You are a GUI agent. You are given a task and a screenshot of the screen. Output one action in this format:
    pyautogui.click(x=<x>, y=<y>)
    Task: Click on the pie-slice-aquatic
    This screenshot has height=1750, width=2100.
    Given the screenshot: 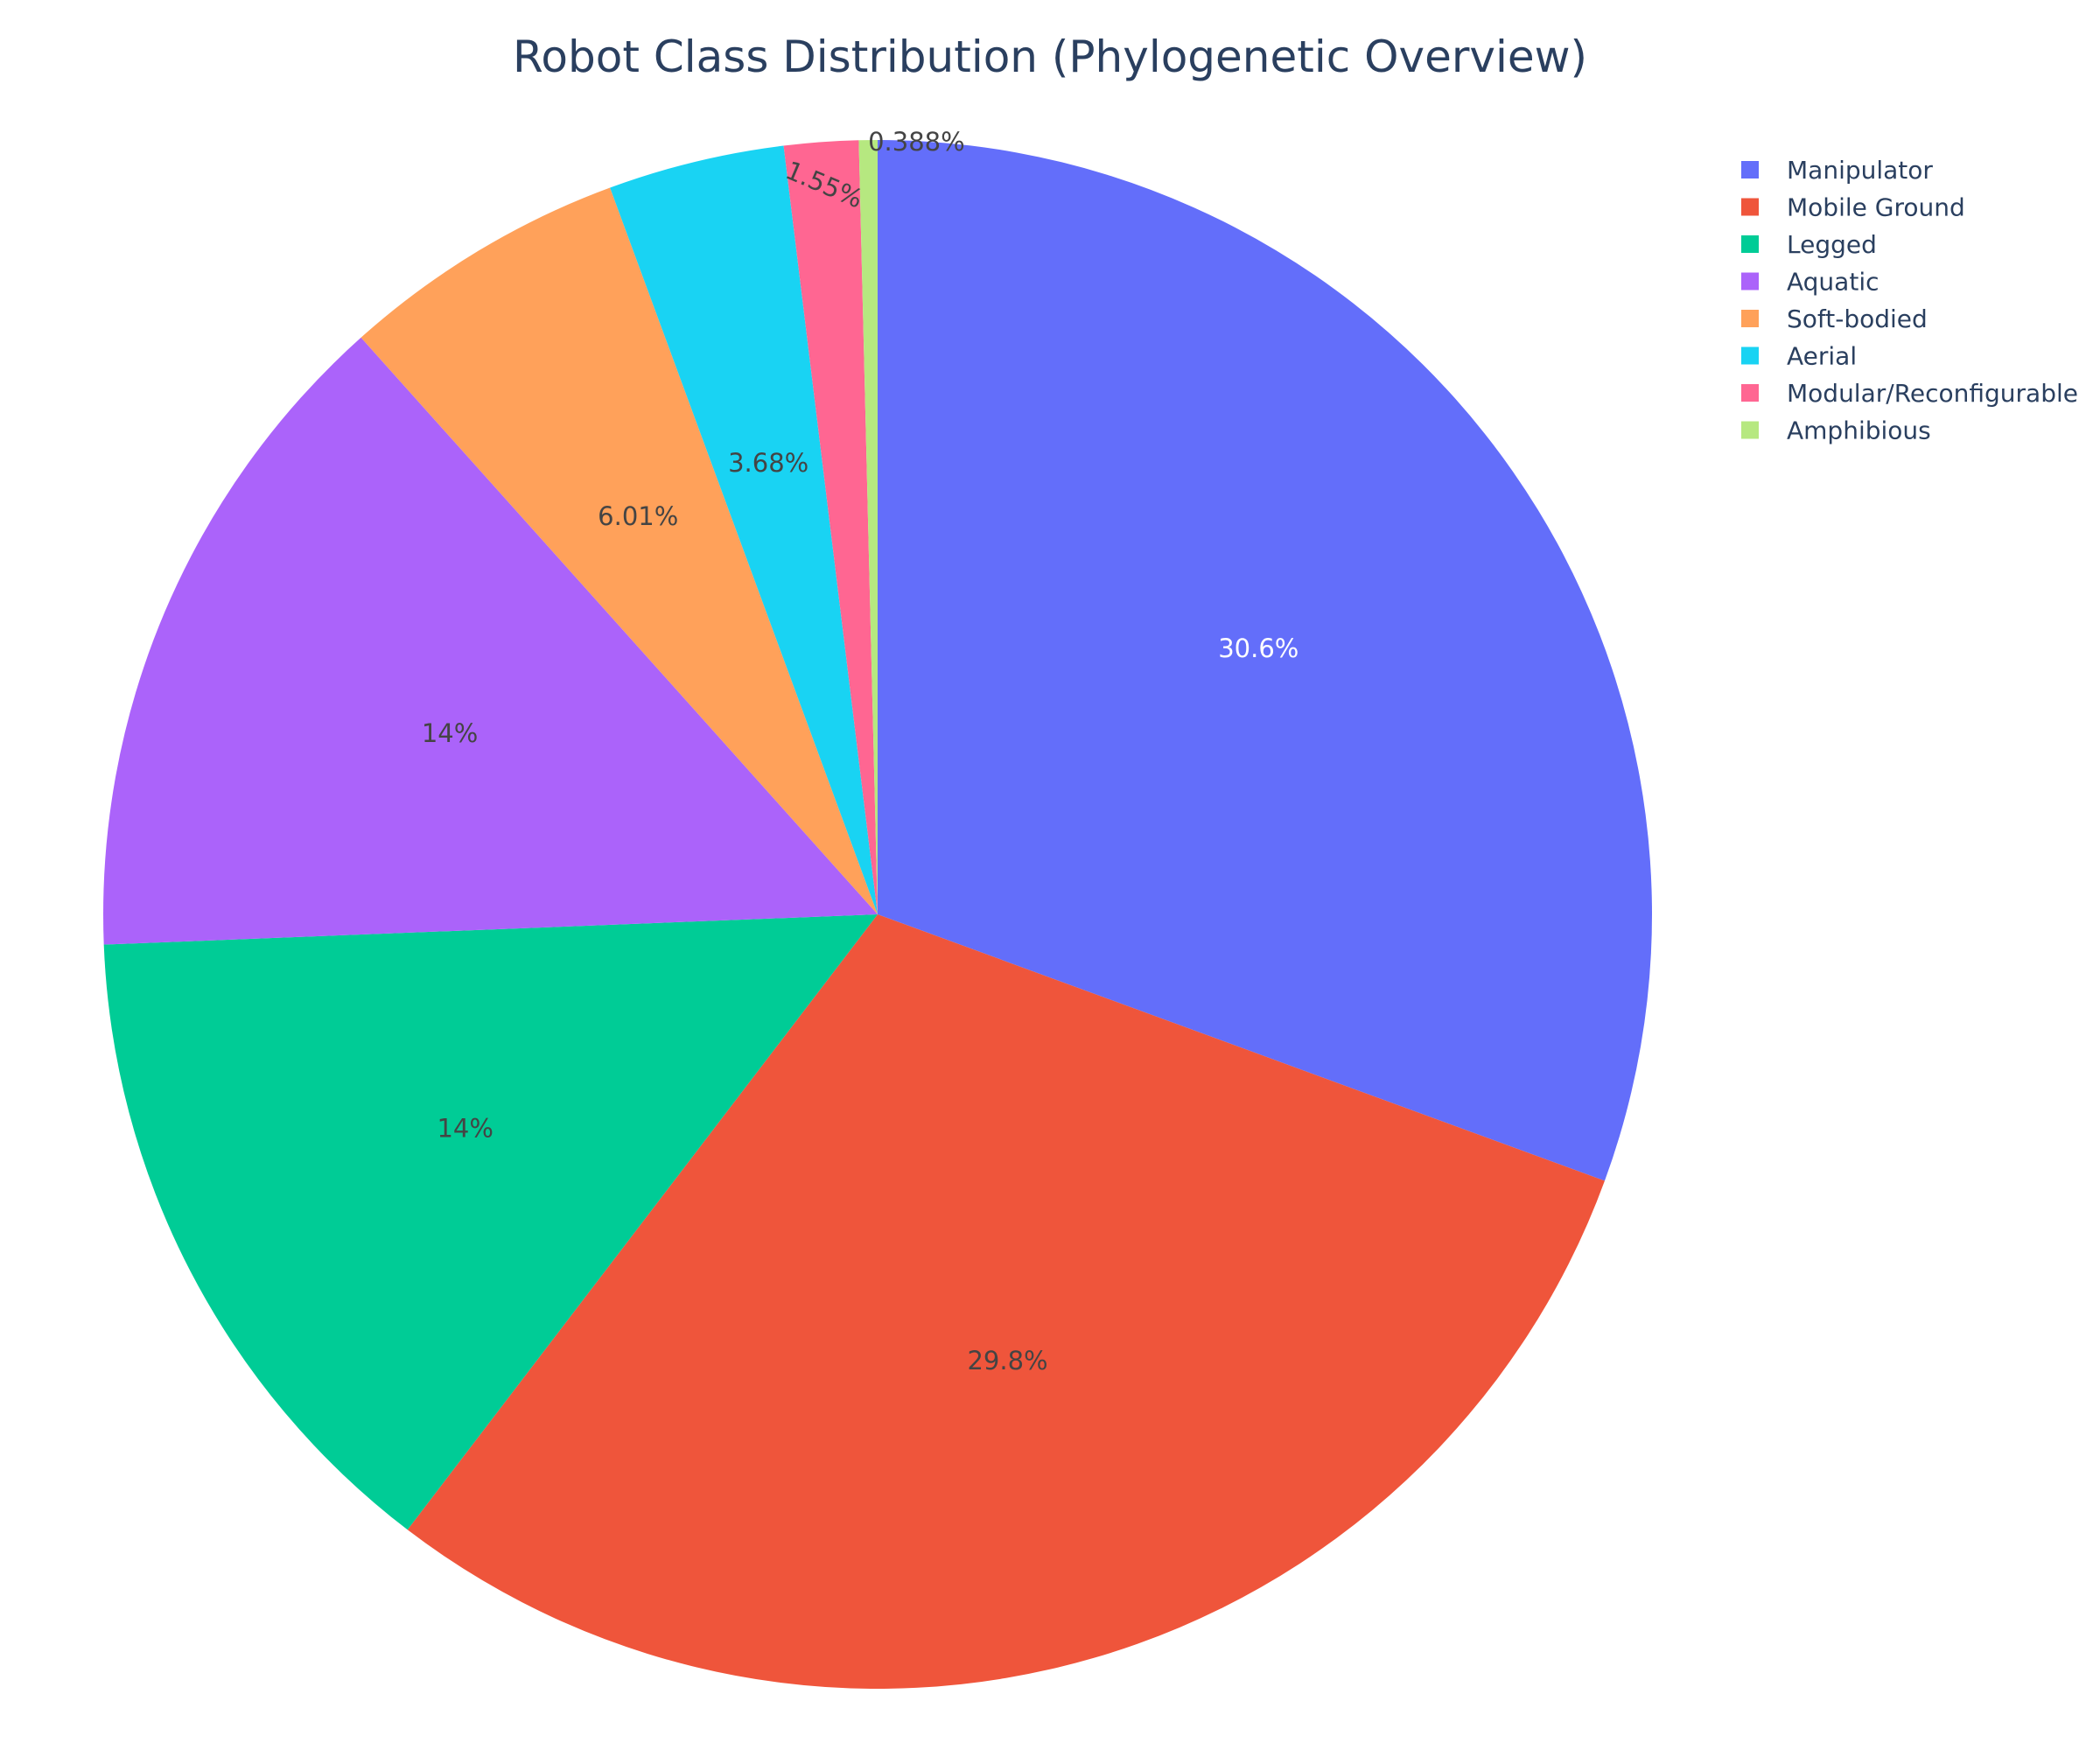 What is the action you would take?
    pyautogui.click(x=490, y=641)
    